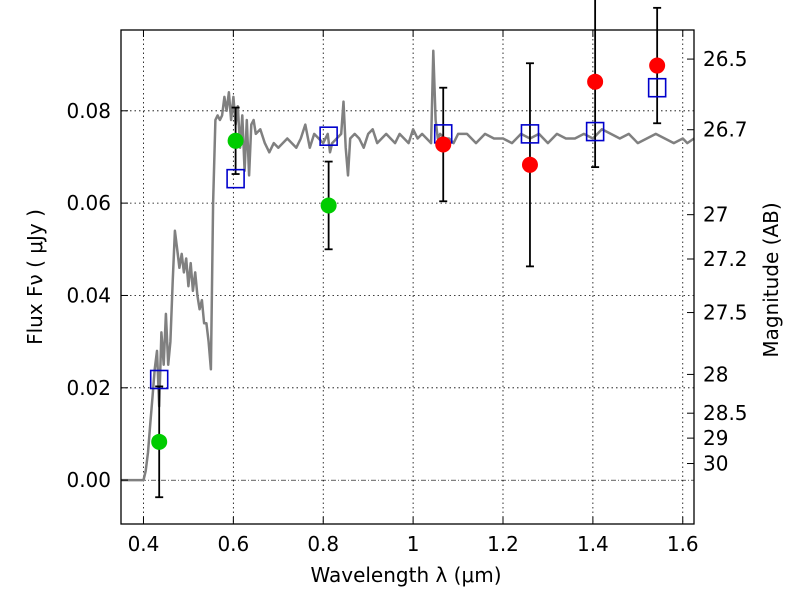 Image resolution: width=800 pixels, height=600 pixels. I want to click on magnitude-tick-label: 26.5, so click(725, 59).